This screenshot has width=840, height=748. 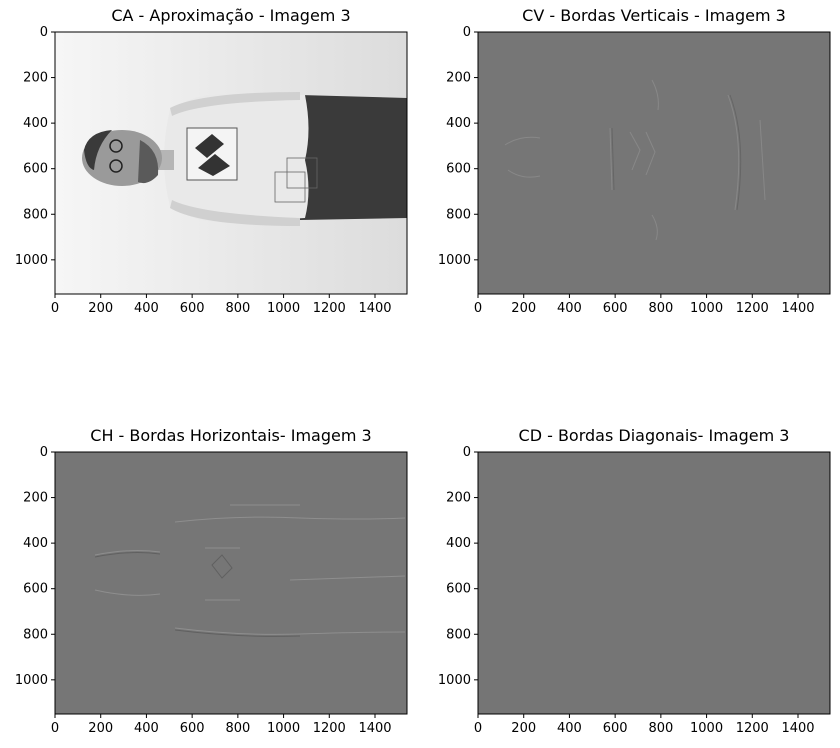 I want to click on x-ticks-ca: 0 200 400 600 800 1000 1200 1400, so click(x=221, y=305).